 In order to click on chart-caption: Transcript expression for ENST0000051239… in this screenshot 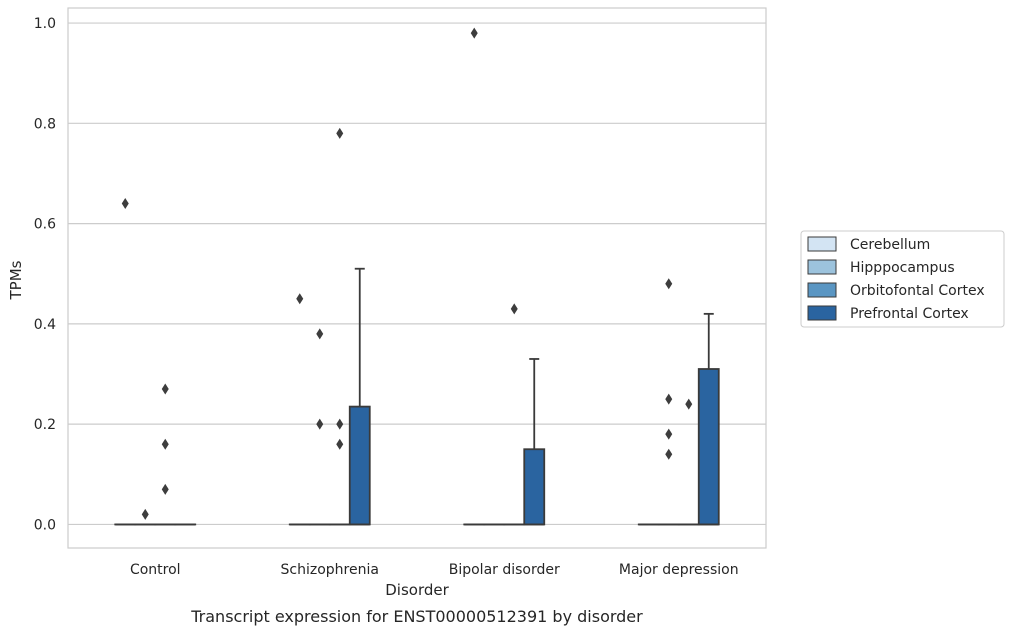, I will do `click(416, 616)`.